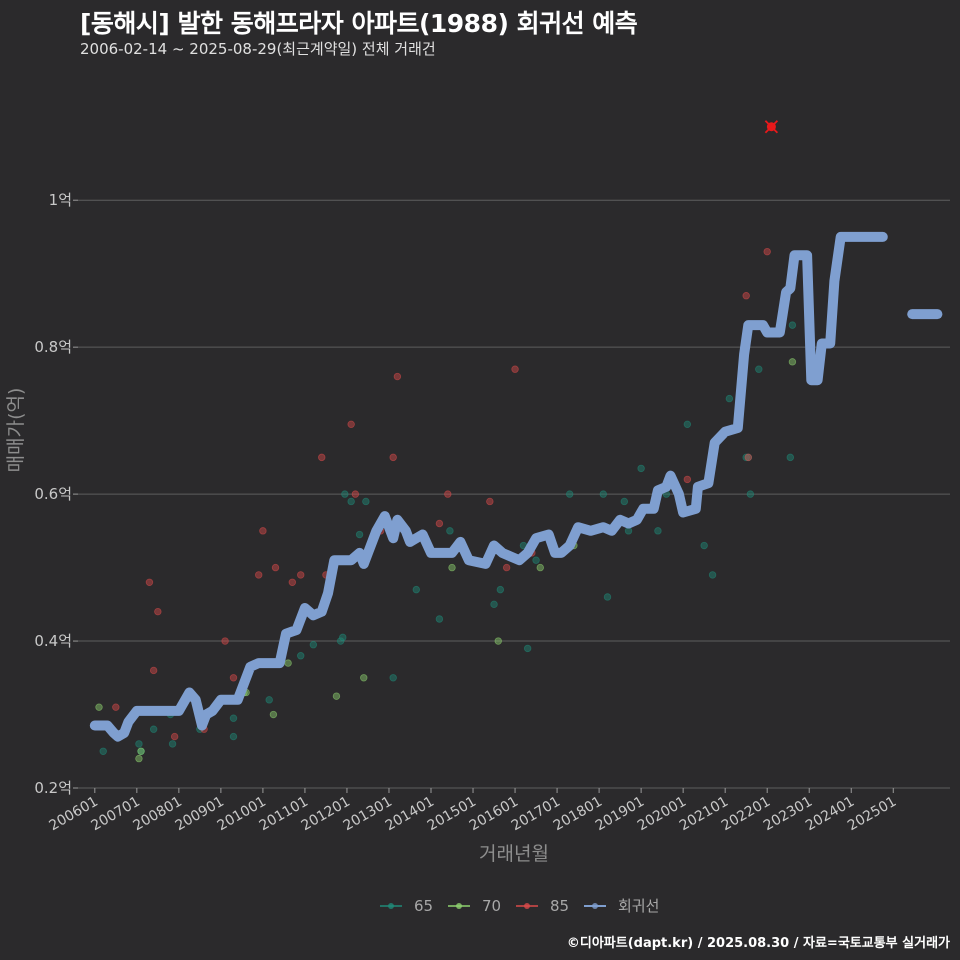 The height and width of the screenshot is (960, 960). Describe the element at coordinates (638, 906) in the screenshot. I see `legend-label: 회귀선` at that location.